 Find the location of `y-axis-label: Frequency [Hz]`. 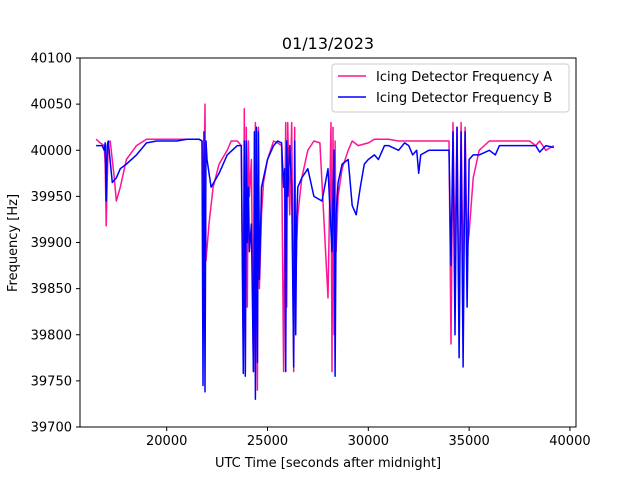

y-axis-label: Frequency [Hz] is located at coordinates (13, 243).